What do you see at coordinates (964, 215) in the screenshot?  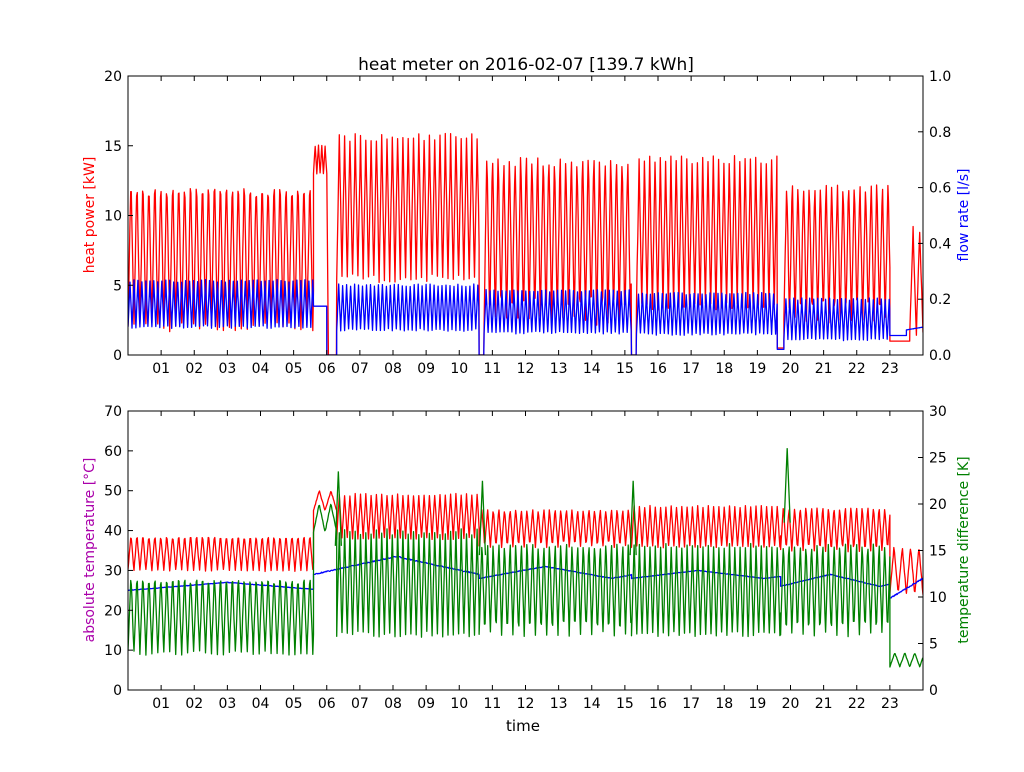 I see `y-axis-label-flow-rate: flow rate [l/s]` at bounding box center [964, 215].